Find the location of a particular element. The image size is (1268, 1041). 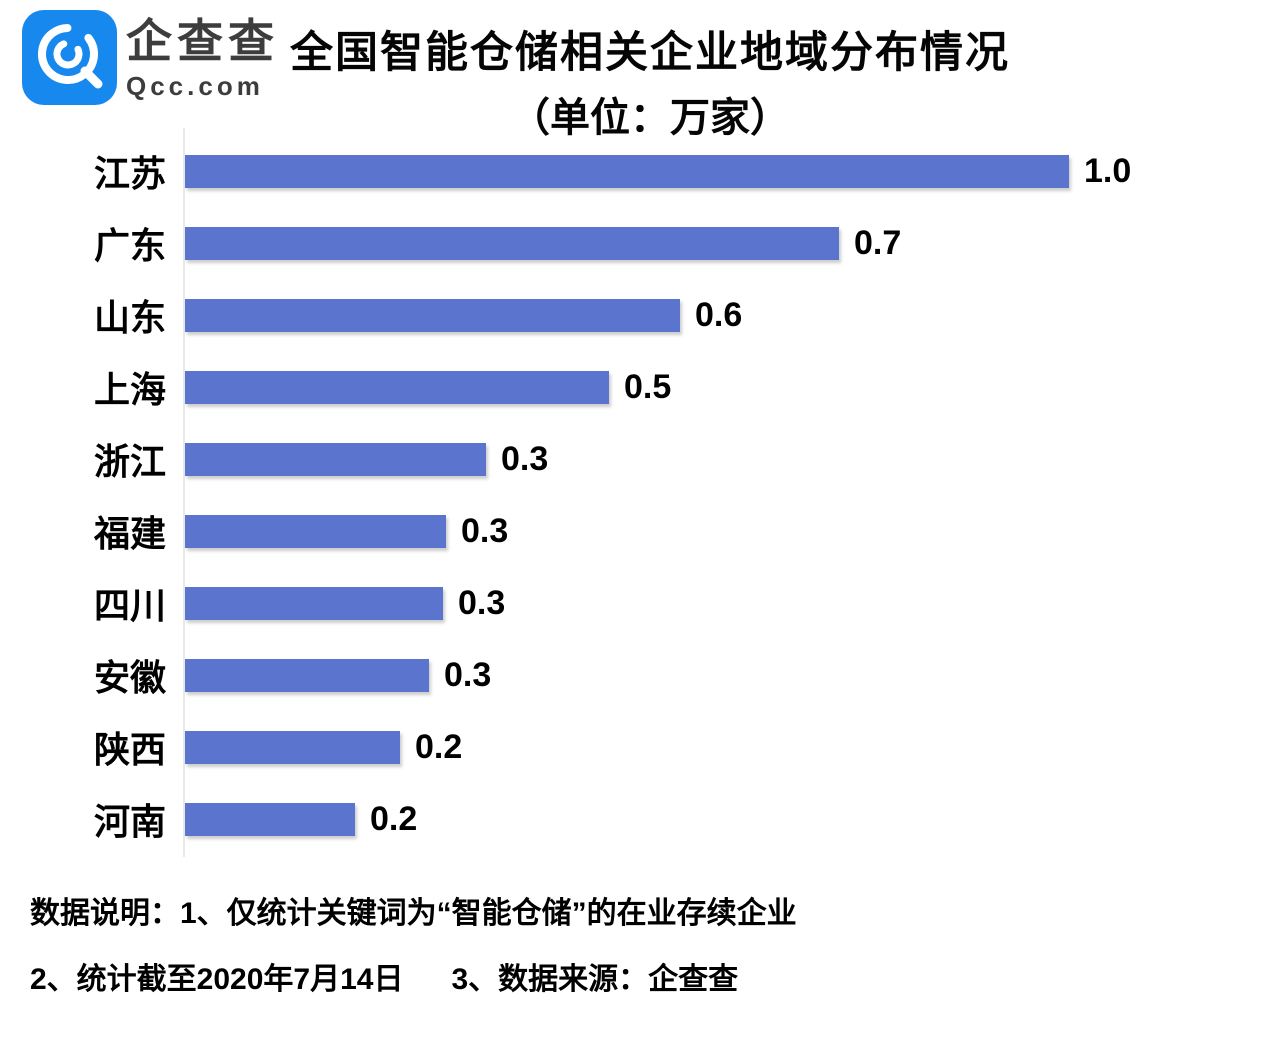

qcc-logo-icon is located at coordinates (69, 57).